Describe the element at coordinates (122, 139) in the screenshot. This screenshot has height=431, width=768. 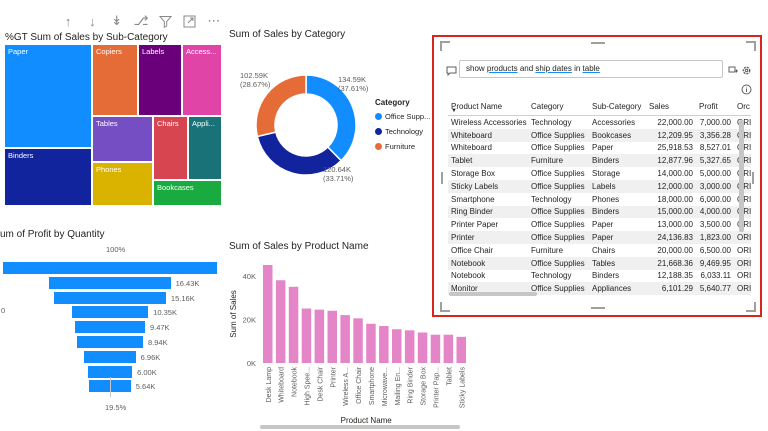
I see `treemap-tile-tables: Tables` at that location.